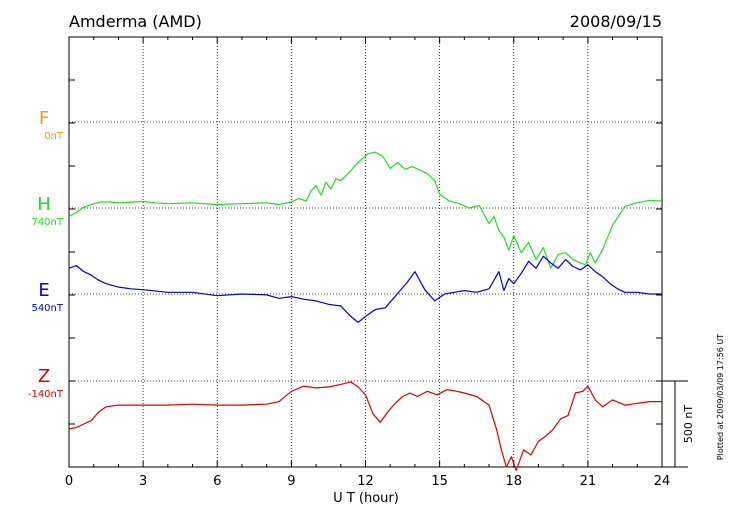 This screenshot has width=730, height=520. Describe the element at coordinates (135, 21) in the screenshot. I see `chart-title: Amderma (AMD)` at that location.